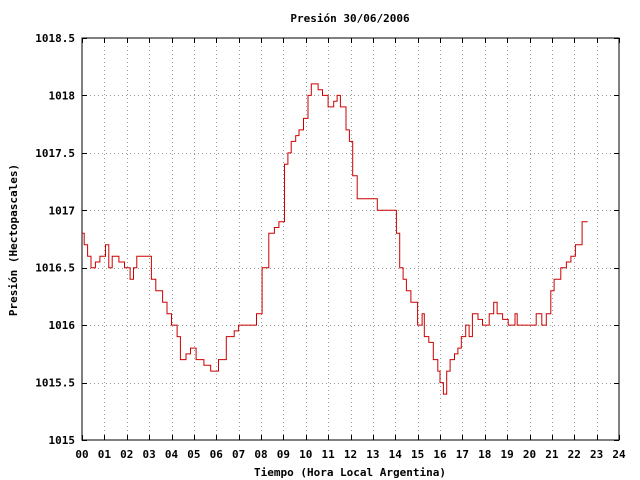  What do you see at coordinates (529, 454) in the screenshot?
I see `x-tick-label: 20` at bounding box center [529, 454].